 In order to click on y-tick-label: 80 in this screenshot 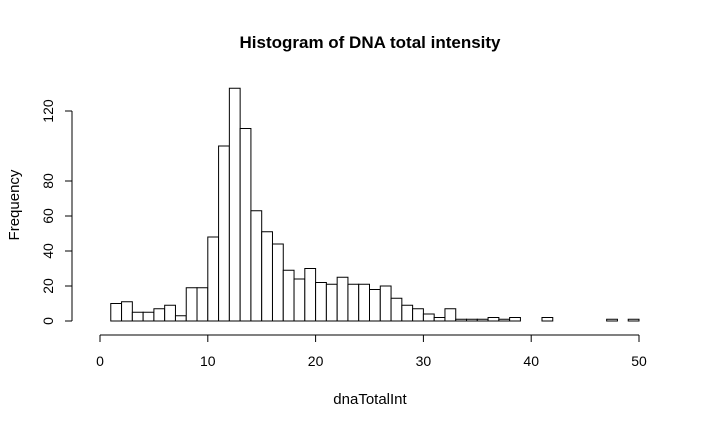, I will do `click(48, 181)`.